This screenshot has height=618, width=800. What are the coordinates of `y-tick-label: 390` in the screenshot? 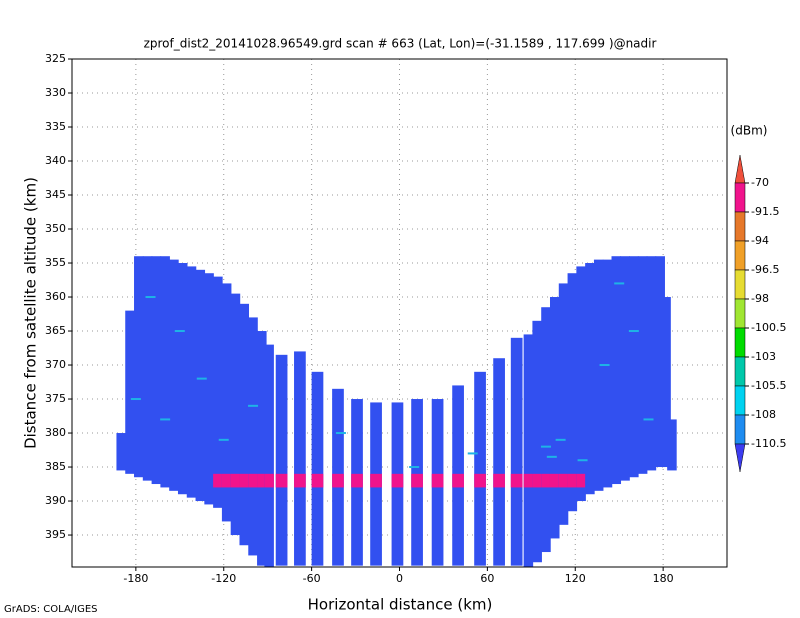 It's located at (55, 500).